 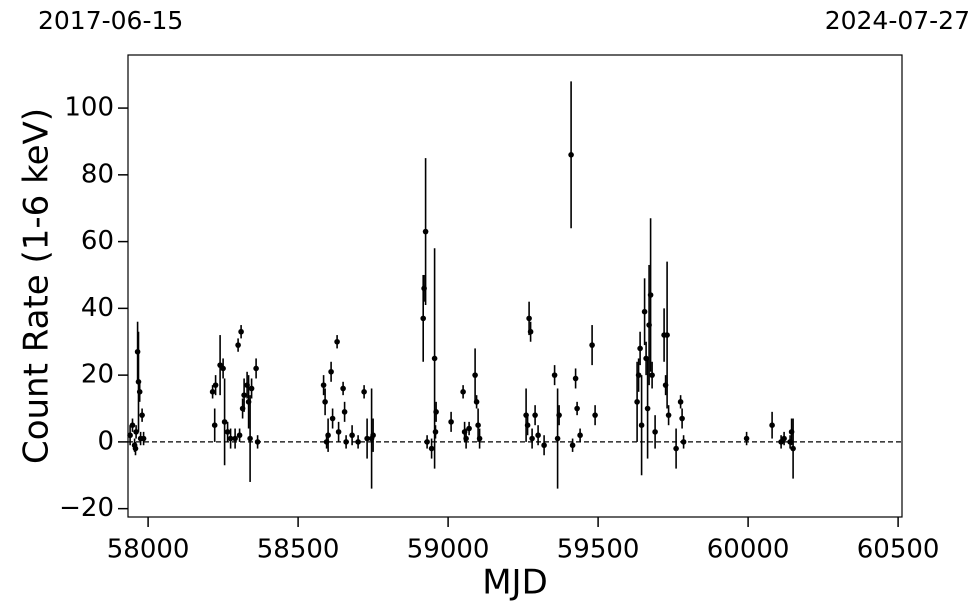 What do you see at coordinates (97, 375) in the screenshot?
I see `y-tick-label: 20` at bounding box center [97, 375].